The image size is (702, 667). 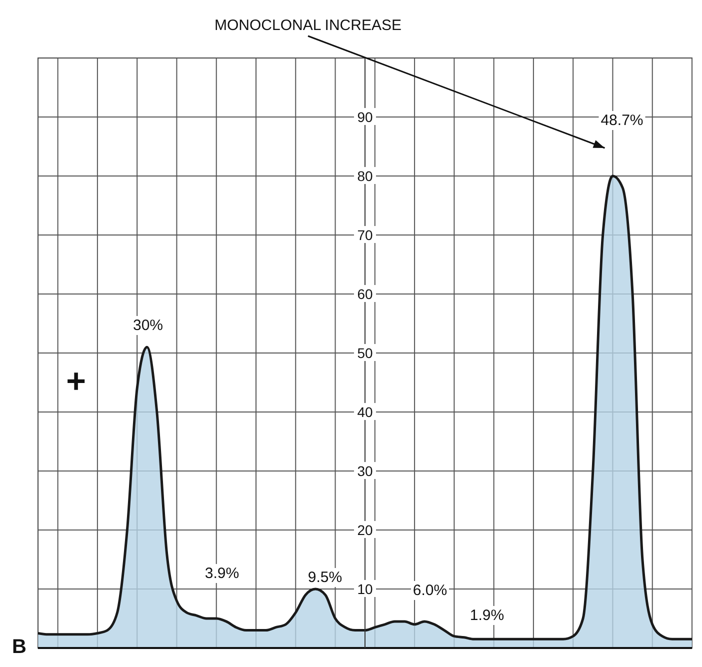 What do you see at coordinates (365, 117) in the screenshot?
I see `y-tick-label: 90` at bounding box center [365, 117].